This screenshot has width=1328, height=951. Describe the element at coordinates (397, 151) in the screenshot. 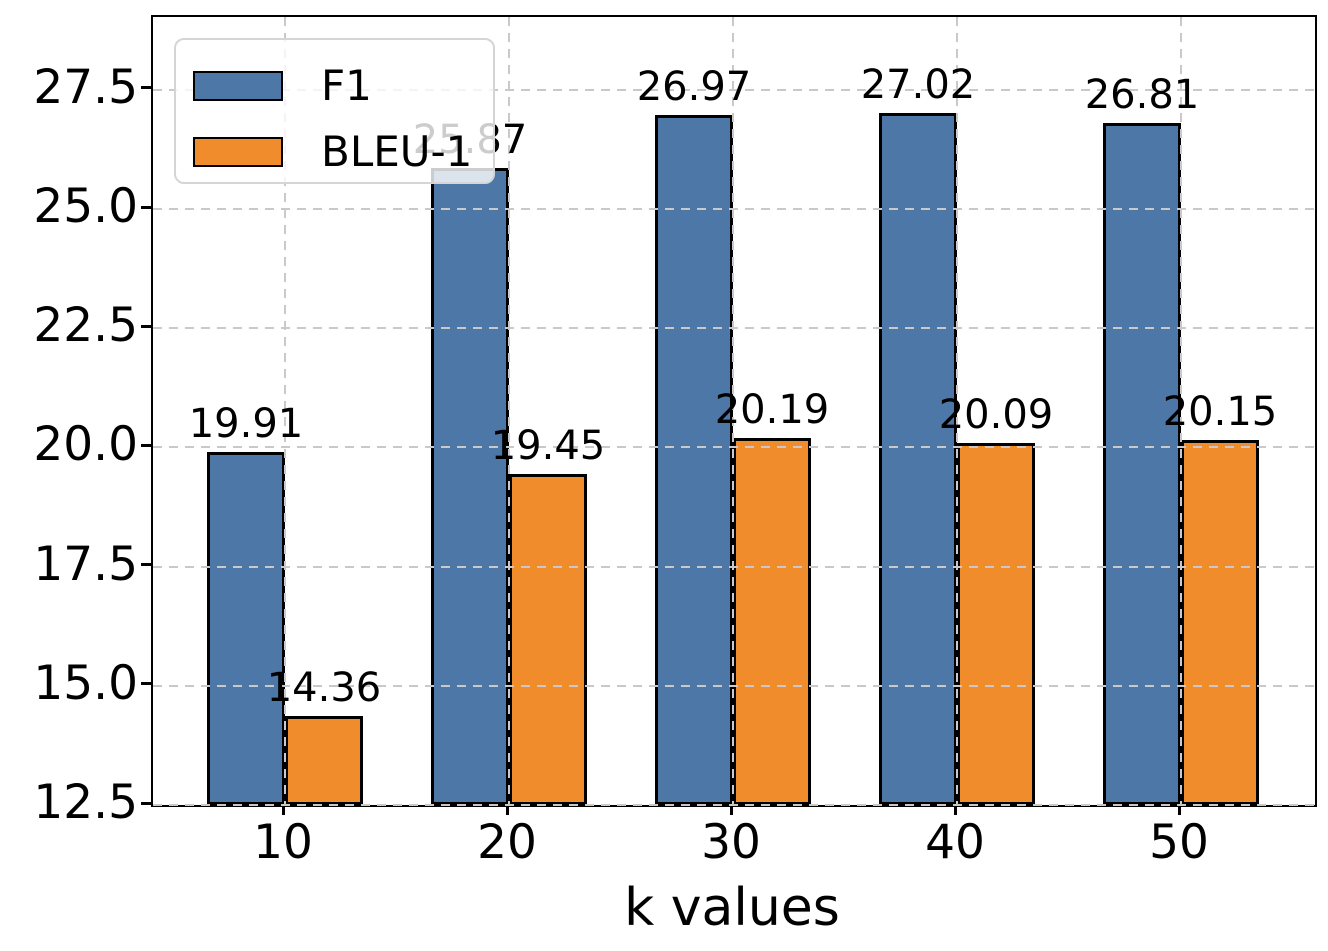

I see `legend-label: BLEU-1` at that location.